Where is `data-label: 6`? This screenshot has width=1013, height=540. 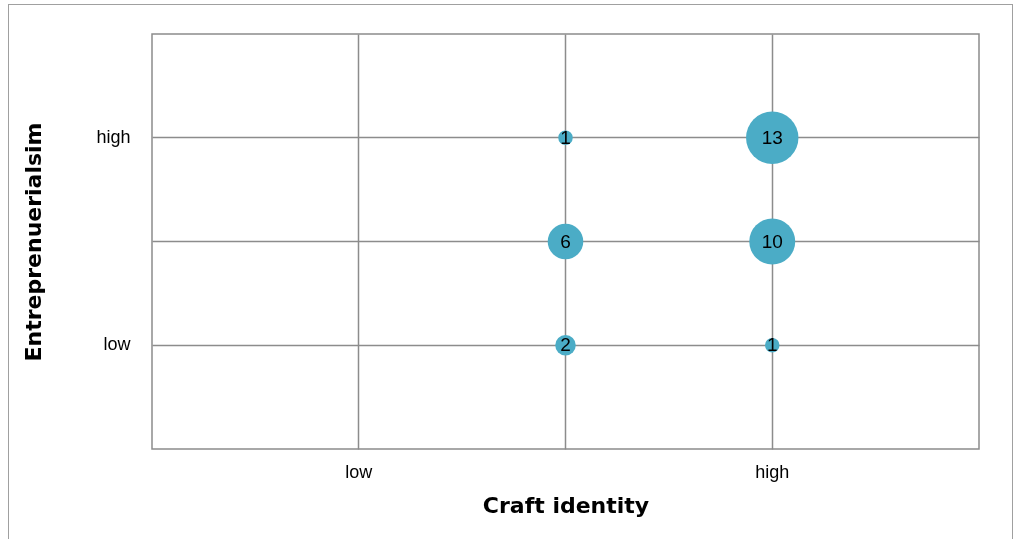
data-label: 6 is located at coordinates (565, 241).